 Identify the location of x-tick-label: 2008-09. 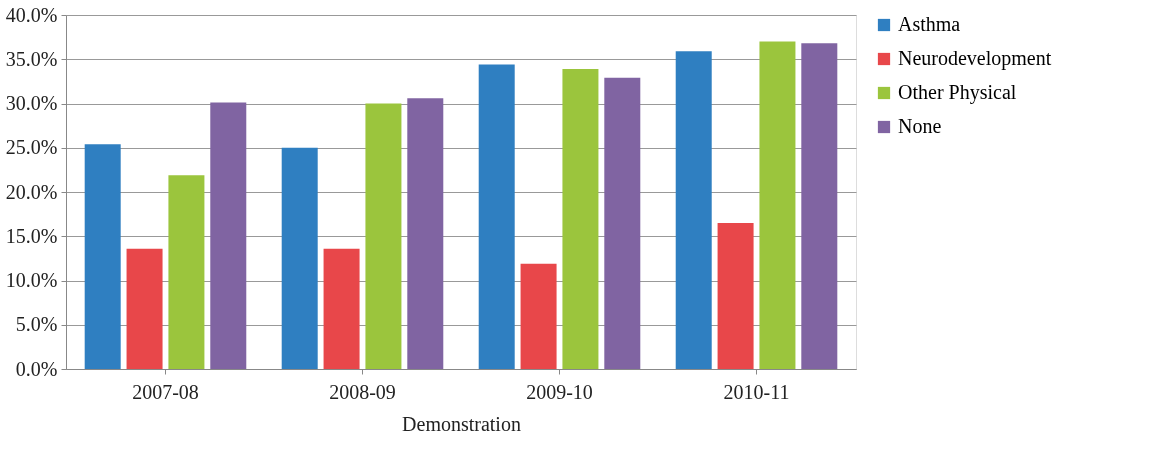
(362, 391).